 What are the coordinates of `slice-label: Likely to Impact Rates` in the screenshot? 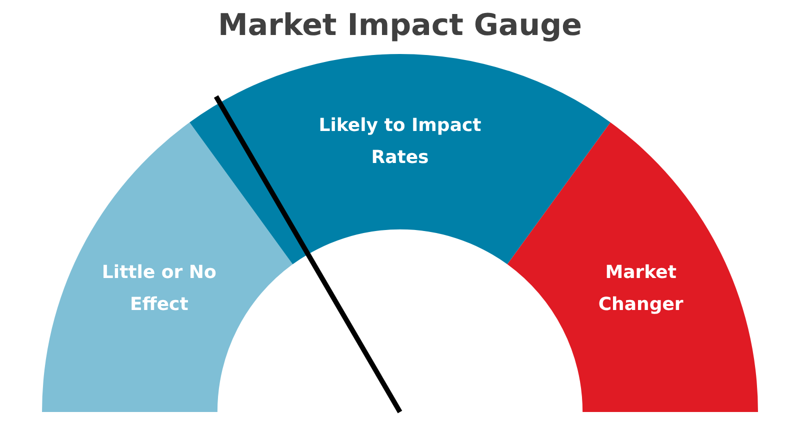 It's located at (400, 142).